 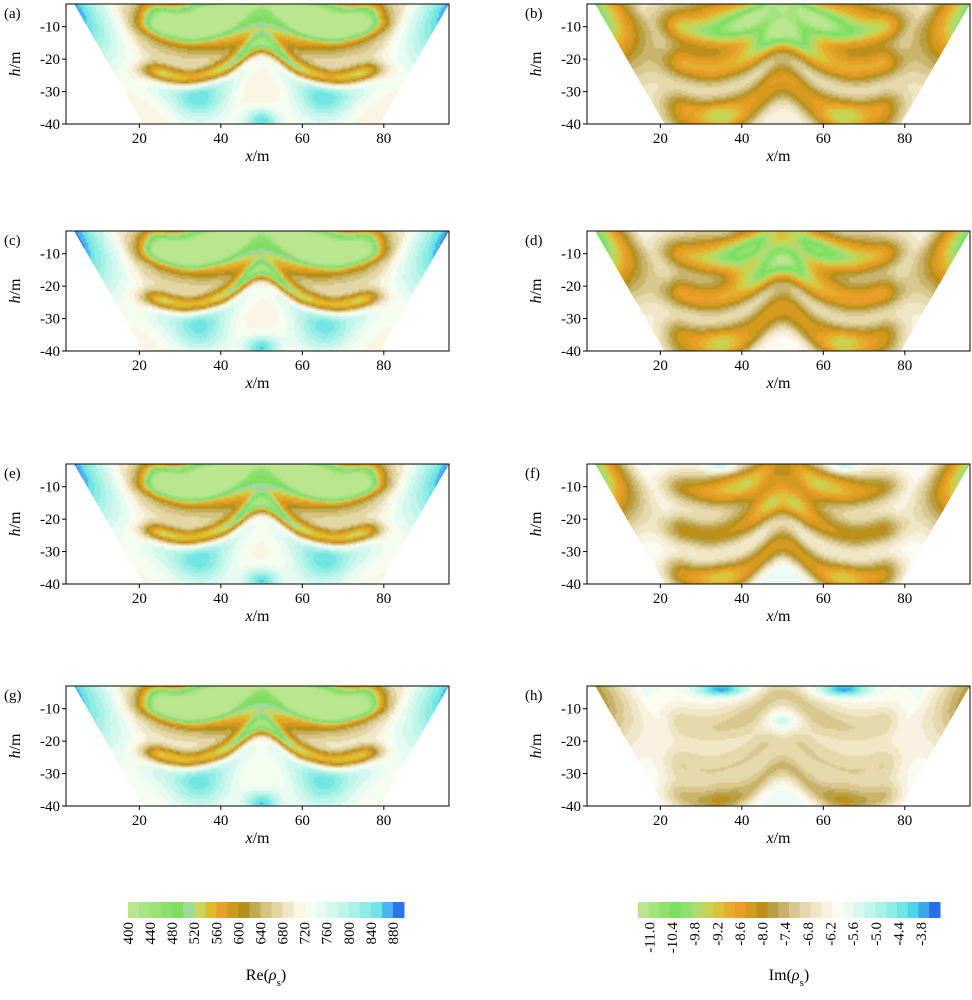 I want to click on colorbar-tick-label: 680, so click(x=284, y=933).